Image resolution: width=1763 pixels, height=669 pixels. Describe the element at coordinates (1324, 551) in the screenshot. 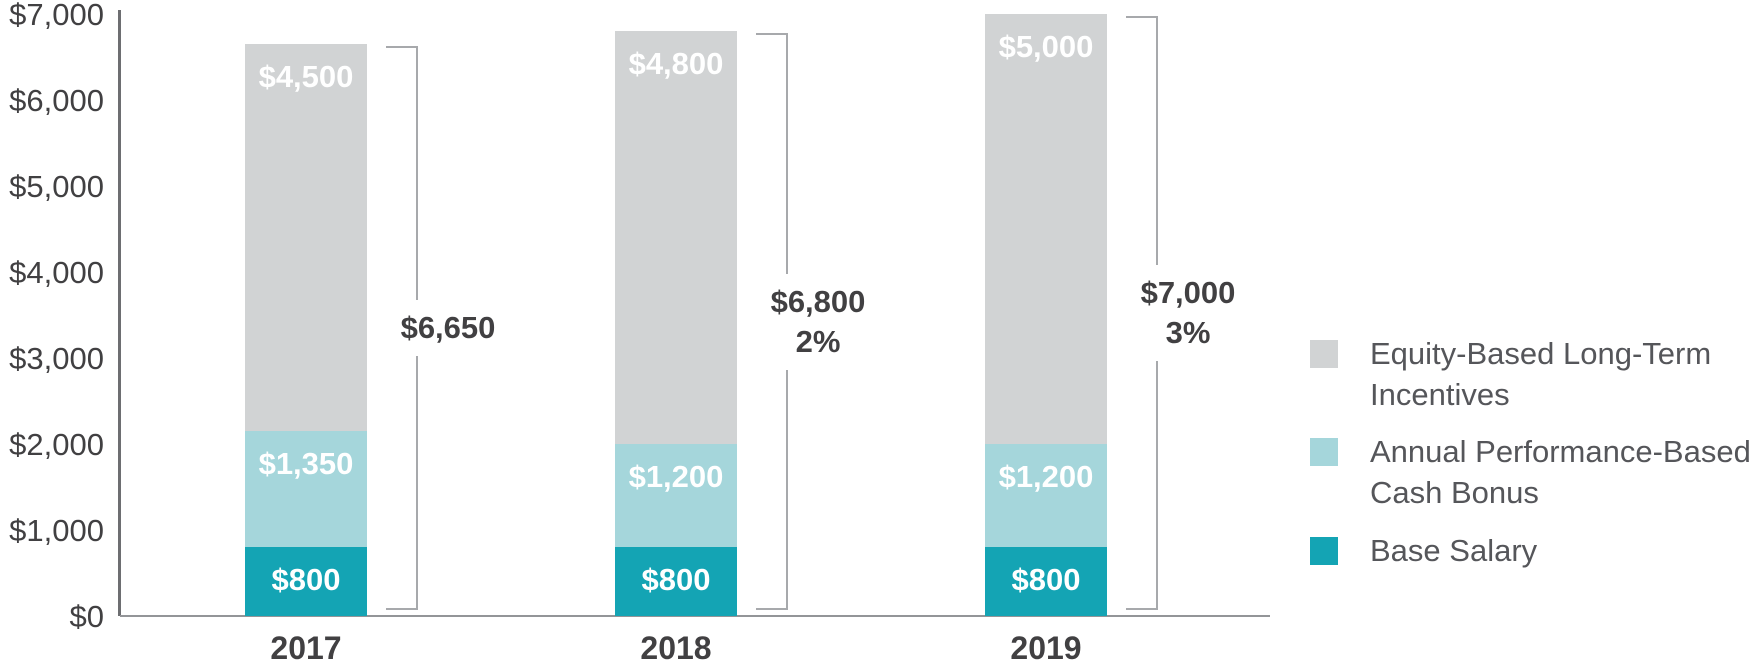

I see `legend-swatch-base-salary` at that location.